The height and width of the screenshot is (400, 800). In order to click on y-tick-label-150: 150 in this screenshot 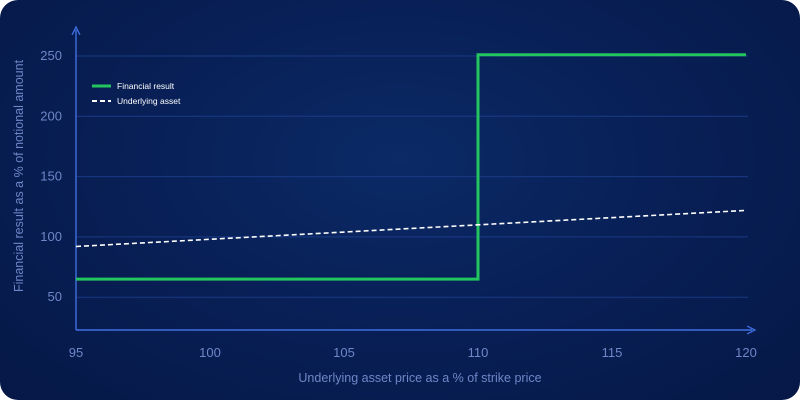, I will do `click(51, 176)`.